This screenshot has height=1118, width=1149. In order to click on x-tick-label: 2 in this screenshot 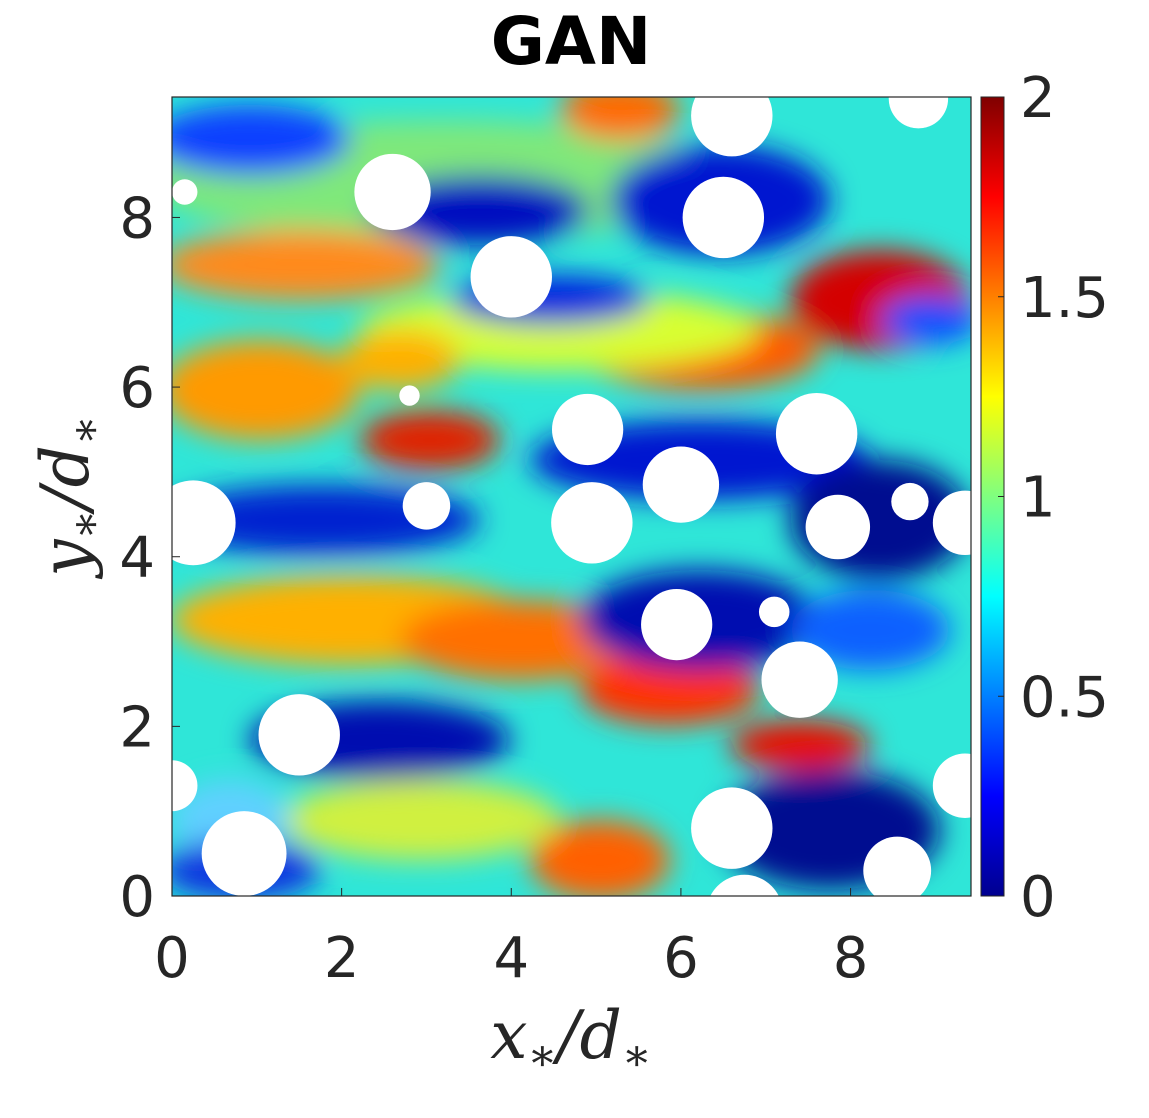, I will do `click(342, 958)`.